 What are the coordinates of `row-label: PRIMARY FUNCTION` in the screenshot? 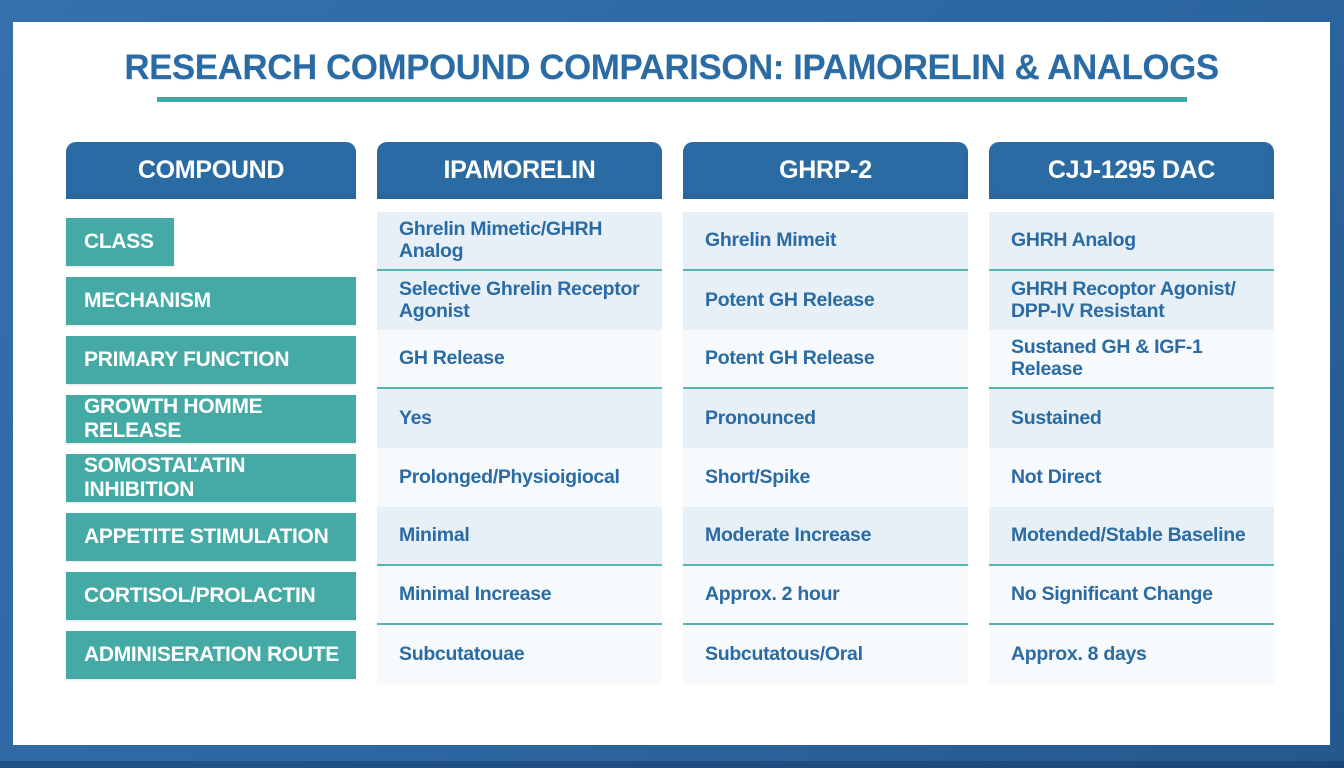 It's located at (211, 359).